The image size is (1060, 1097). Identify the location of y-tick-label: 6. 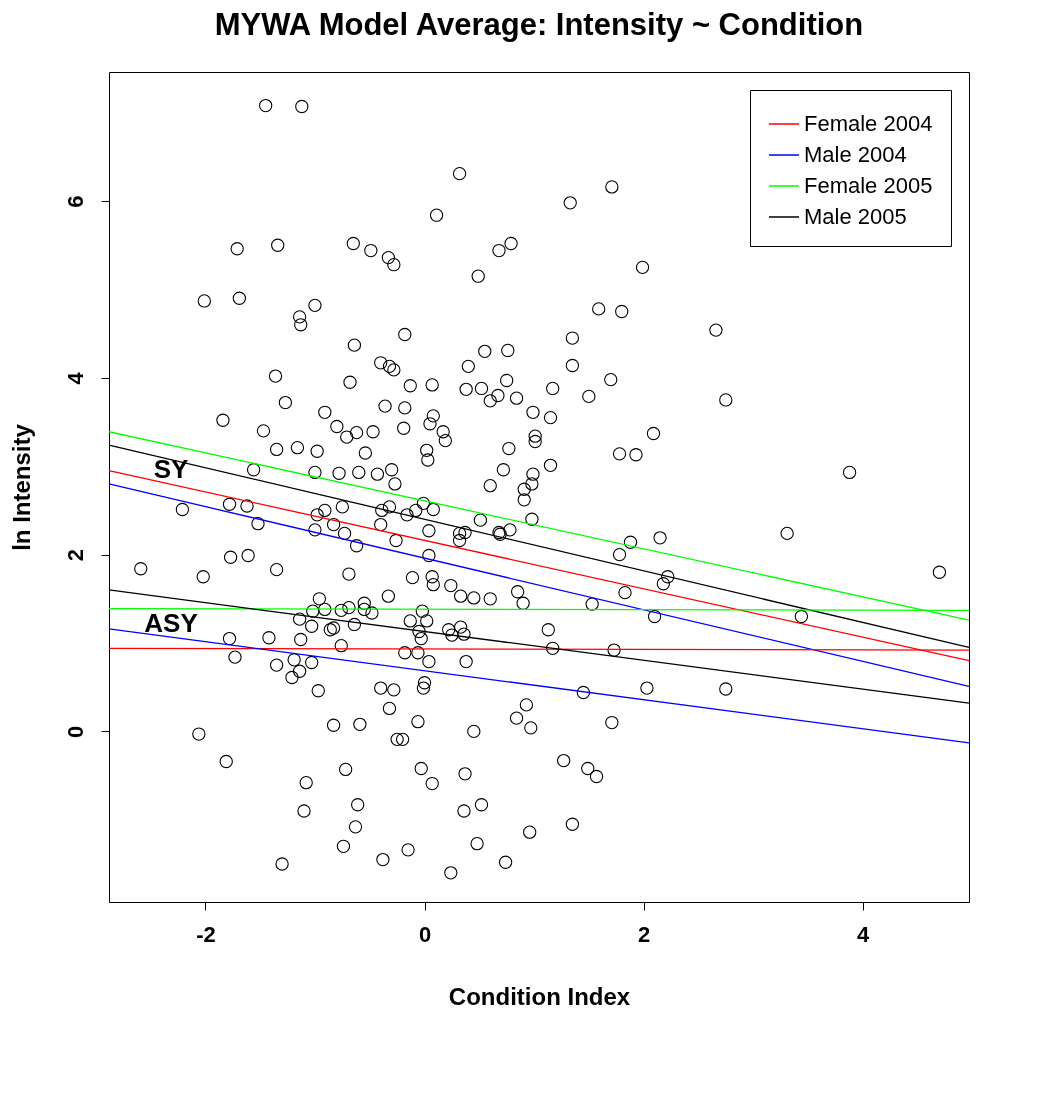
(75, 201).